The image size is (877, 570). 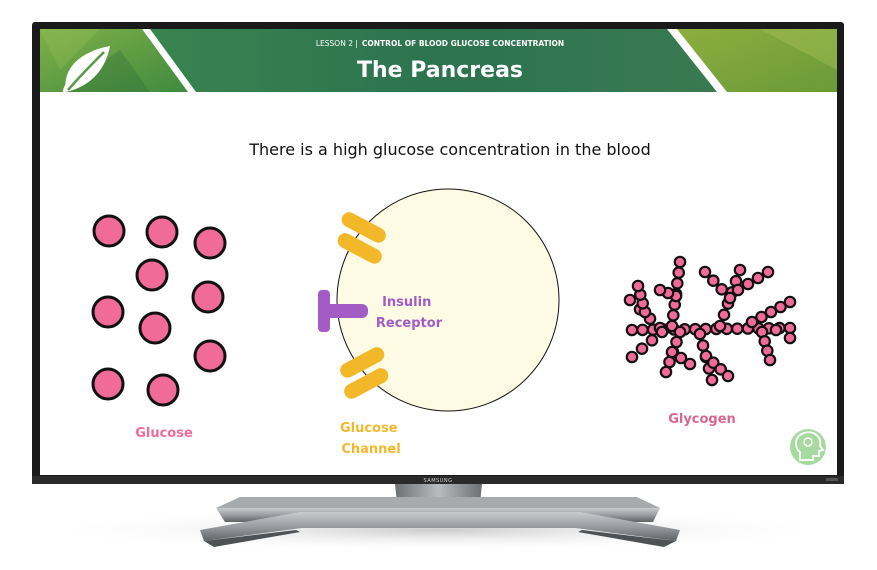 What do you see at coordinates (370, 449) in the screenshot?
I see `glucose-channel-label-line2: Channel` at bounding box center [370, 449].